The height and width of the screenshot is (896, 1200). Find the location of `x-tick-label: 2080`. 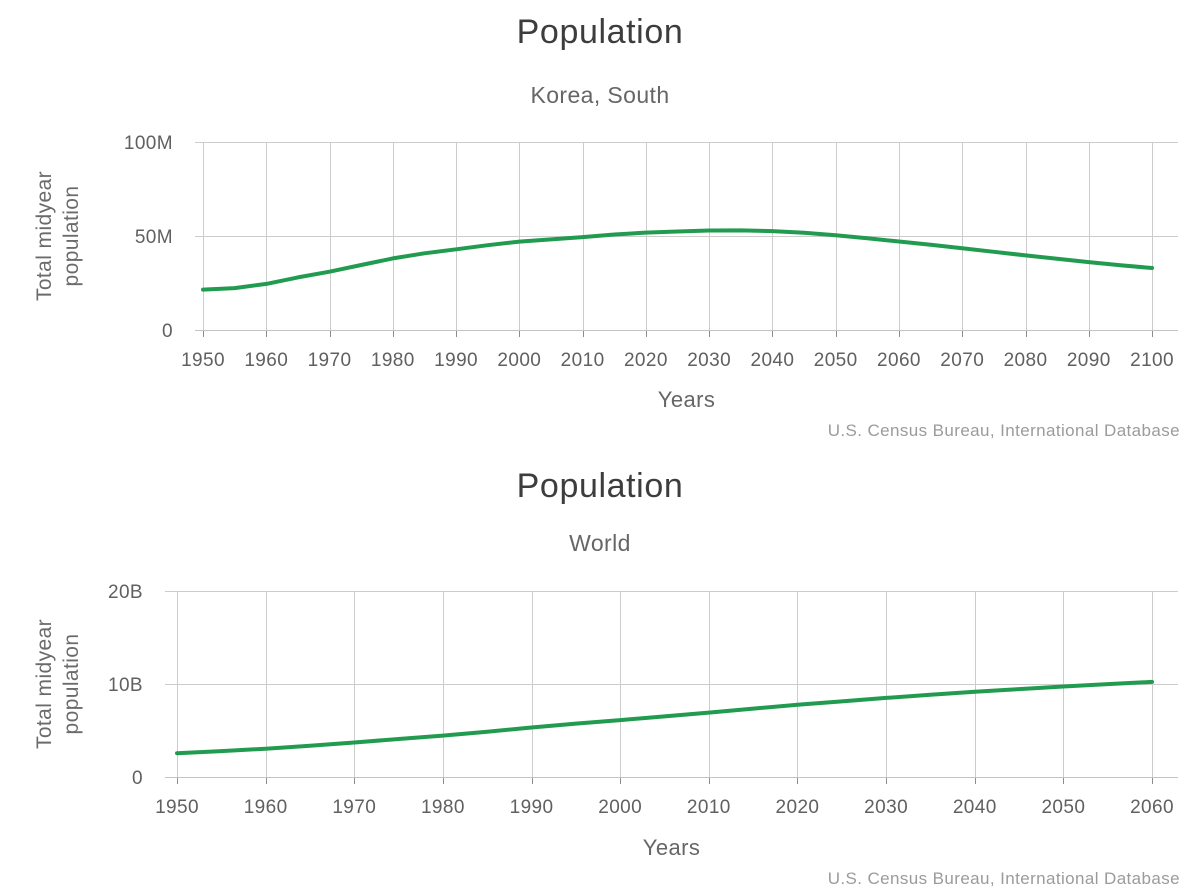

x-tick-label: 2080 is located at coordinates (1026, 360).